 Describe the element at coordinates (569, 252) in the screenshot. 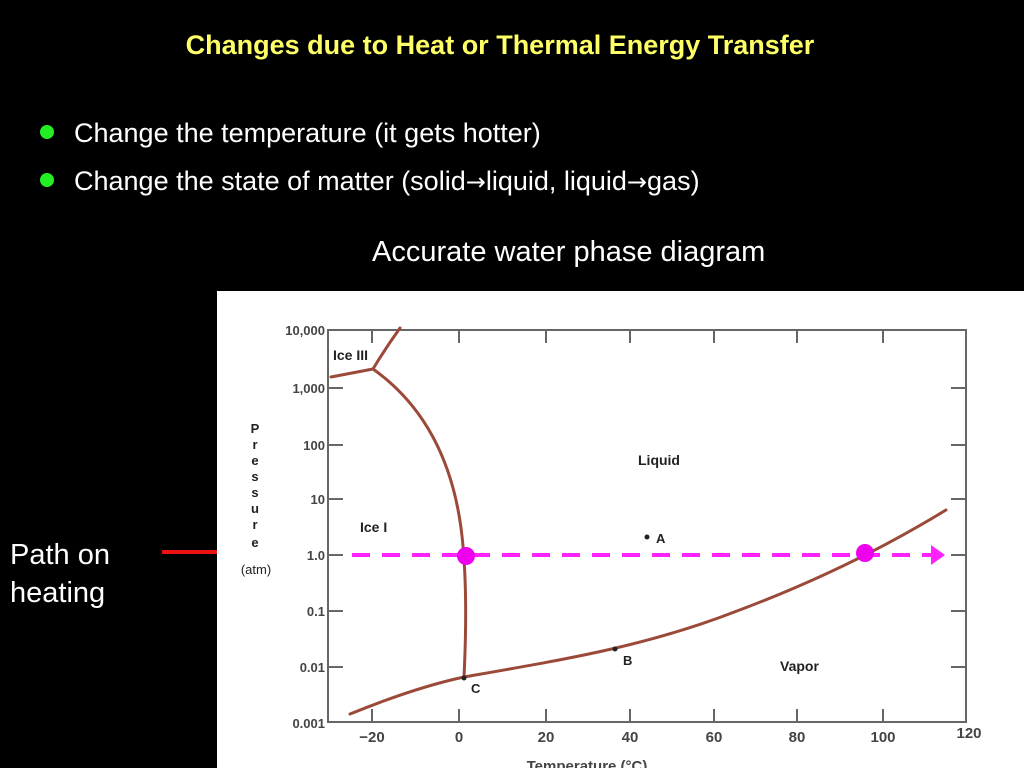

I see `diagram-caption: Accurate water phase diagram` at that location.